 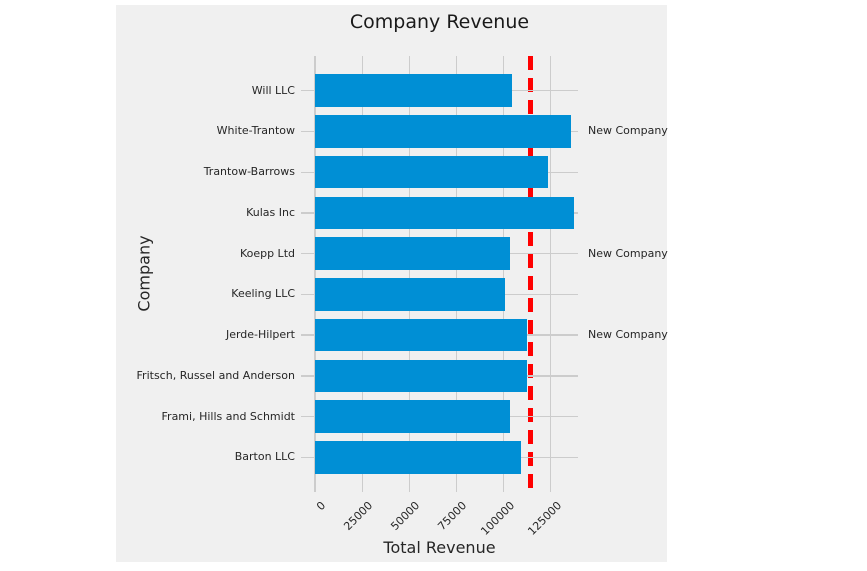 What do you see at coordinates (144, 273) in the screenshot?
I see `y-axis-label: Company` at bounding box center [144, 273].